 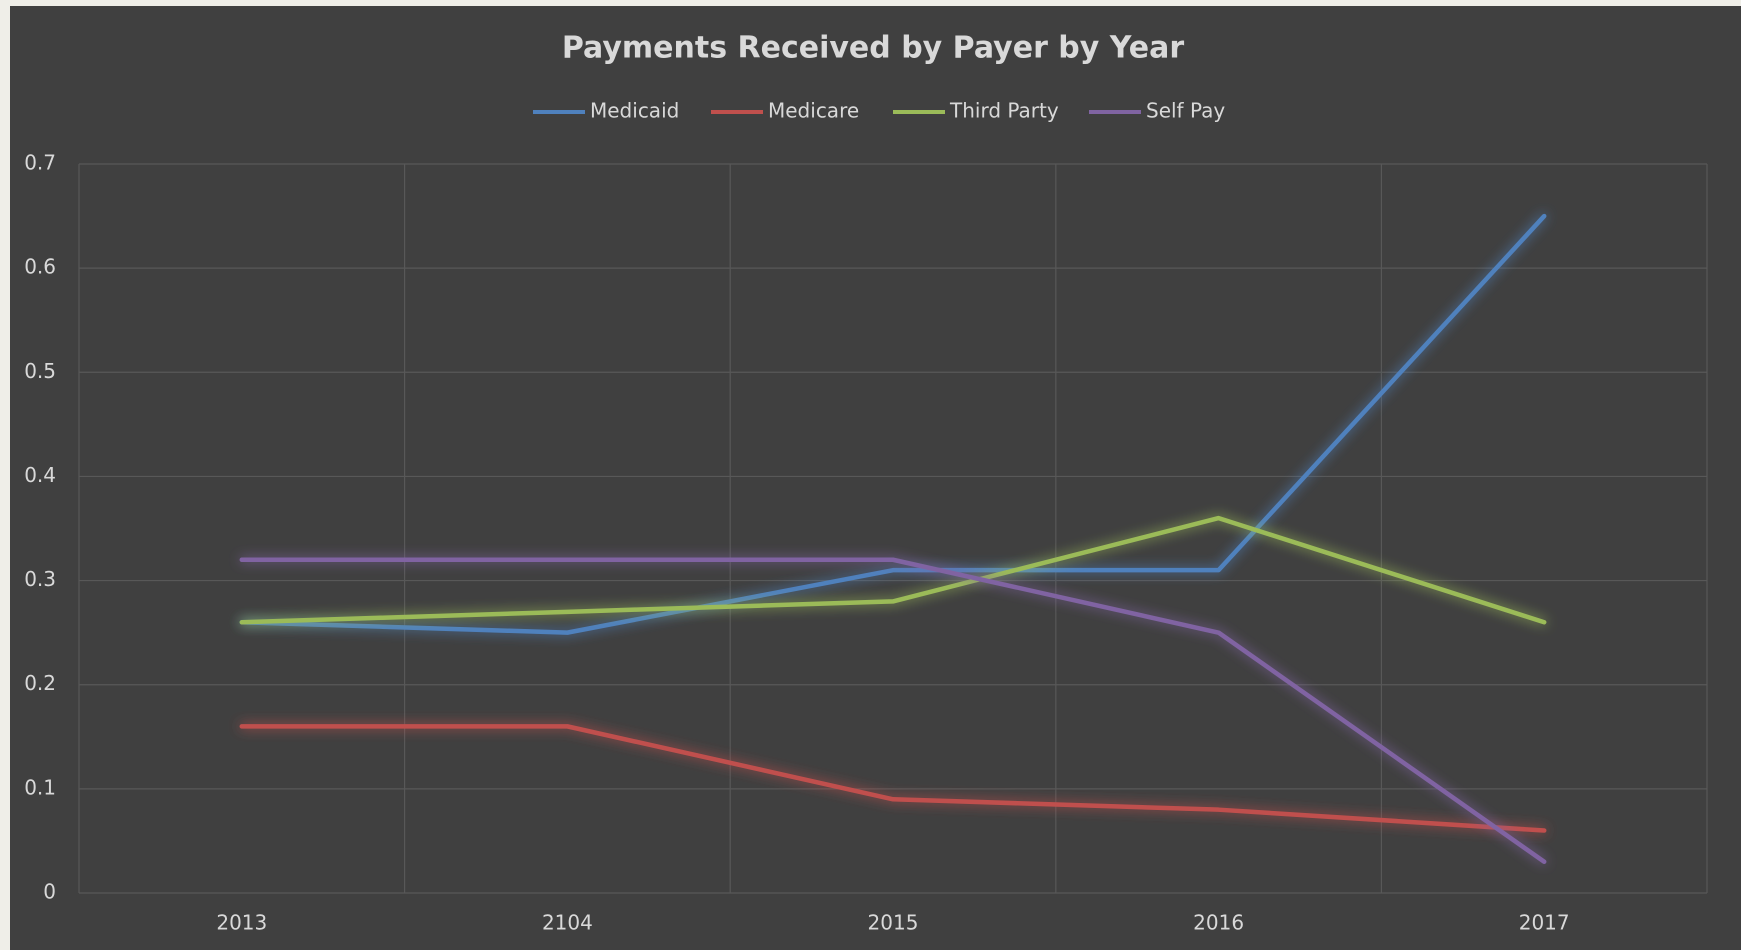 What do you see at coordinates (1185, 111) in the screenshot?
I see `legend-label: Self Pay` at bounding box center [1185, 111].